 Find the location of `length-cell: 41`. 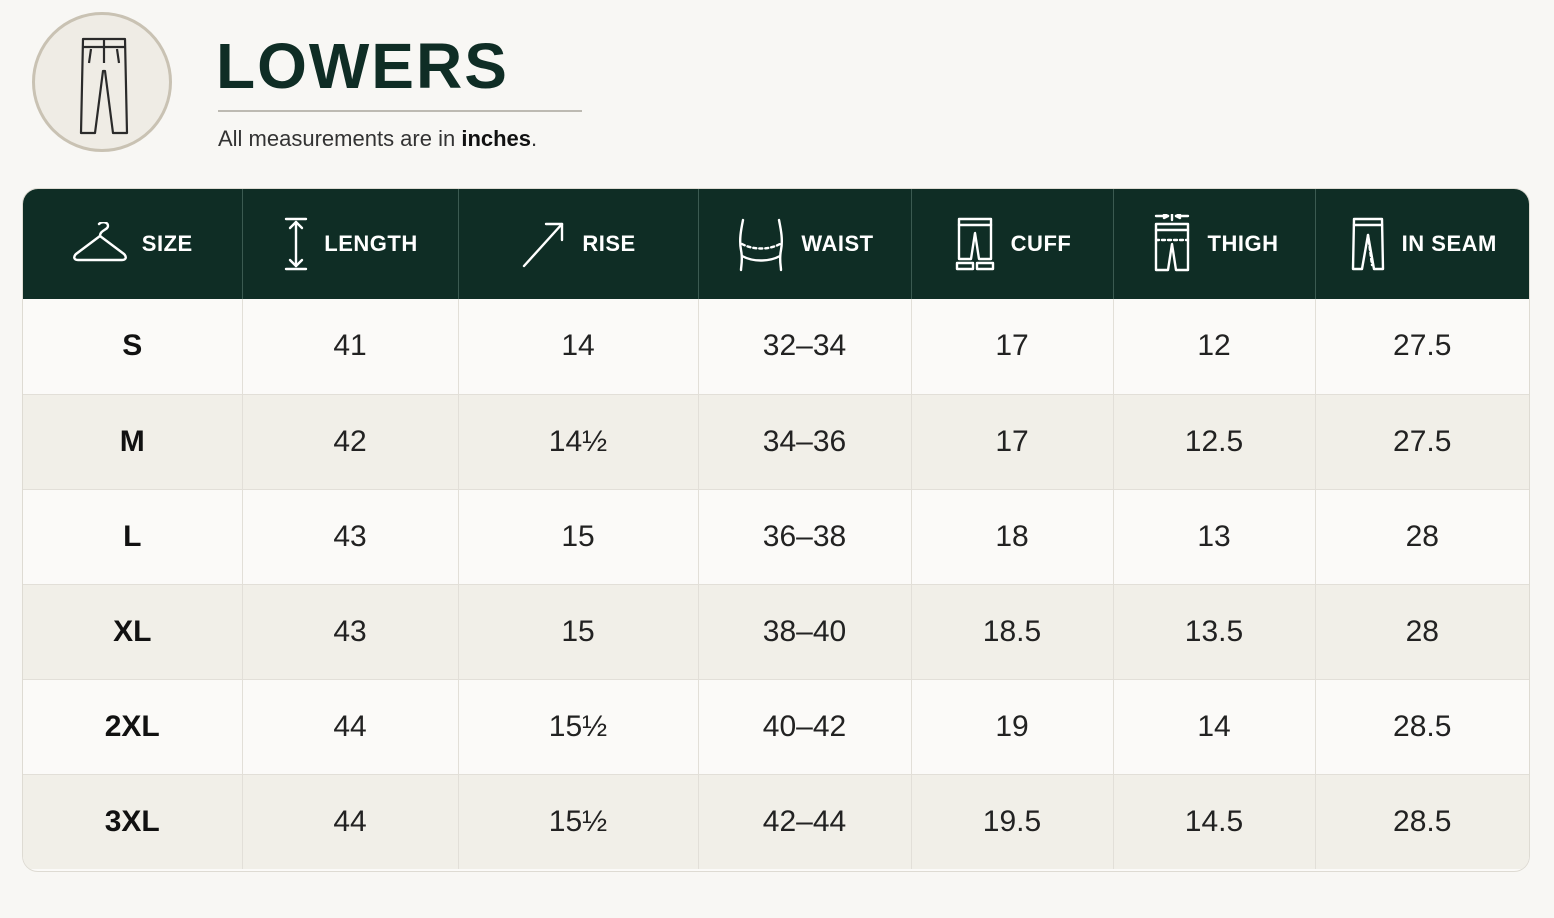

length-cell: 41 is located at coordinates (350, 347).